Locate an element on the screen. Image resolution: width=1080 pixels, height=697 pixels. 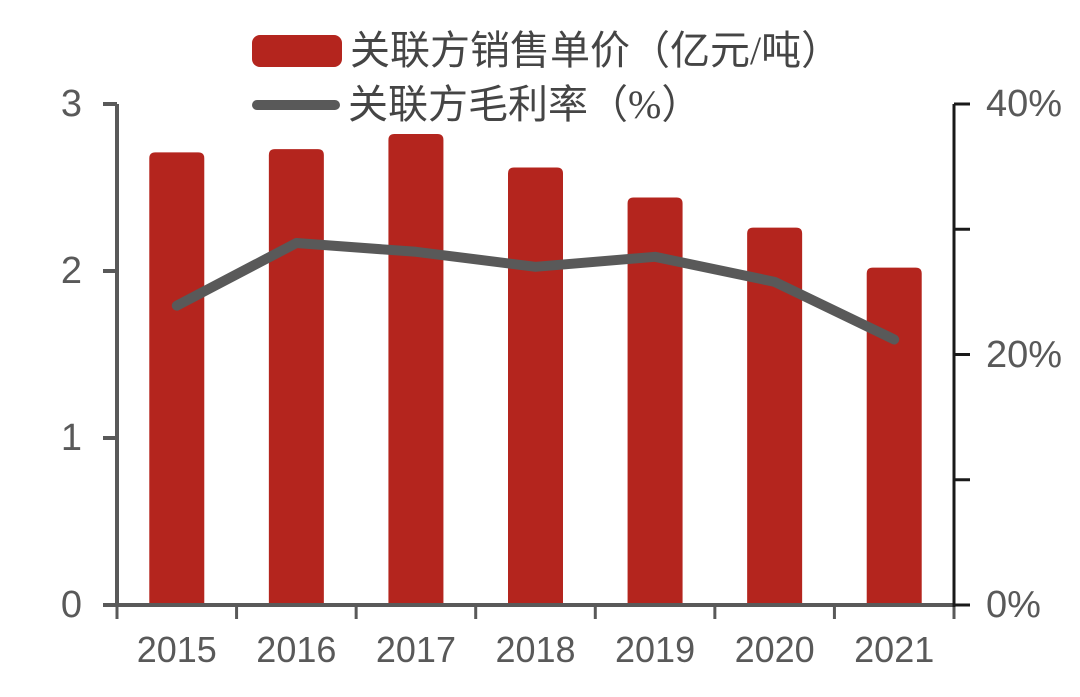
left-axis-tick-label: 3 is located at coordinates (71, 104).